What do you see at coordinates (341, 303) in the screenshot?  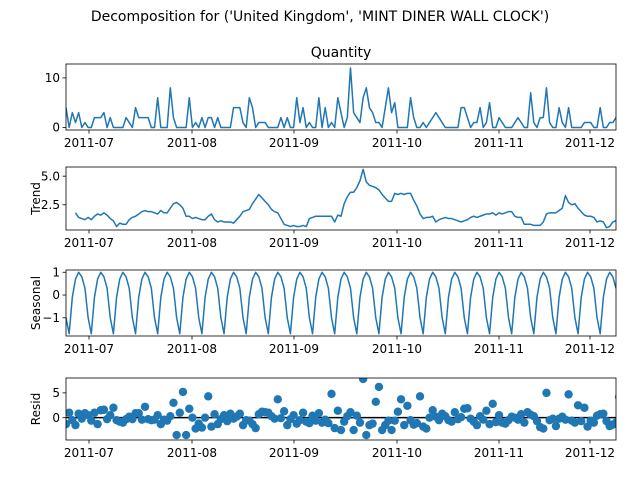 I see `panel-plot-area-seasonal` at bounding box center [341, 303].